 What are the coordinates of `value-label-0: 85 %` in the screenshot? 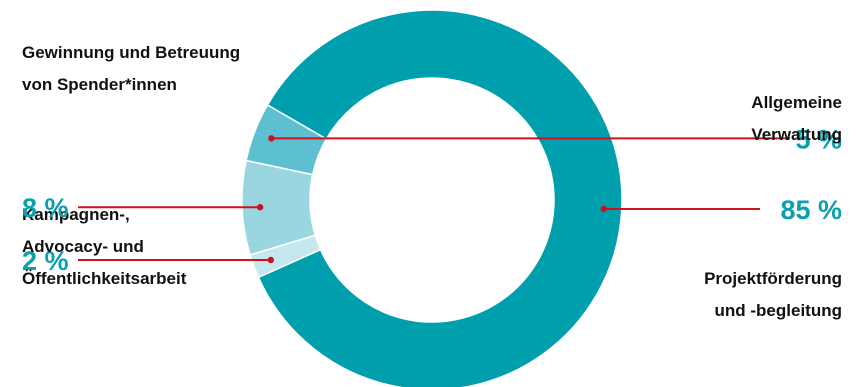 It's located at (811, 210).